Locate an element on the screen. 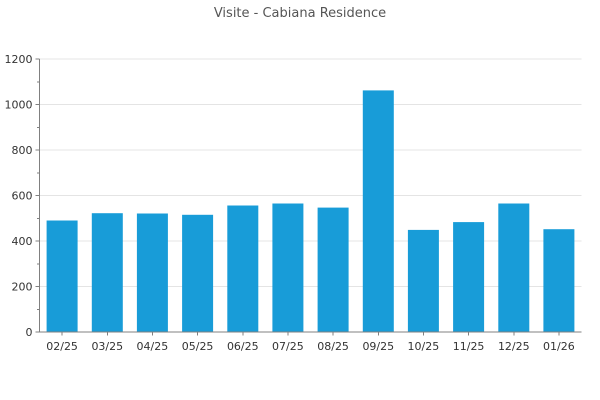 The width and height of the screenshot is (600, 400). x-tick-label: 09/25 is located at coordinates (378, 346).